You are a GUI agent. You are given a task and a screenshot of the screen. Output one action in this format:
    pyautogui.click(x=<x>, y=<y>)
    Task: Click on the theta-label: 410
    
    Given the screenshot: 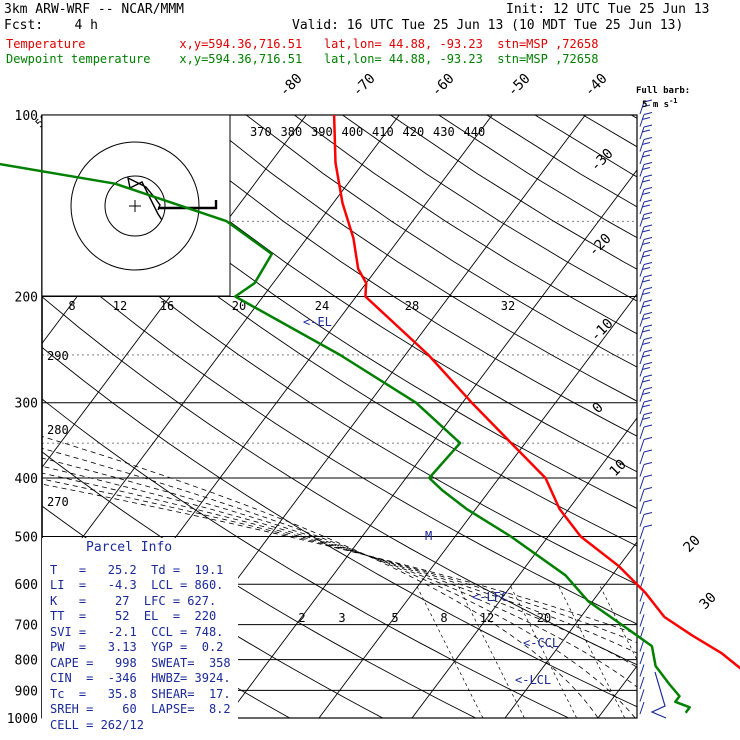 What is the action you would take?
    pyautogui.click(x=383, y=132)
    